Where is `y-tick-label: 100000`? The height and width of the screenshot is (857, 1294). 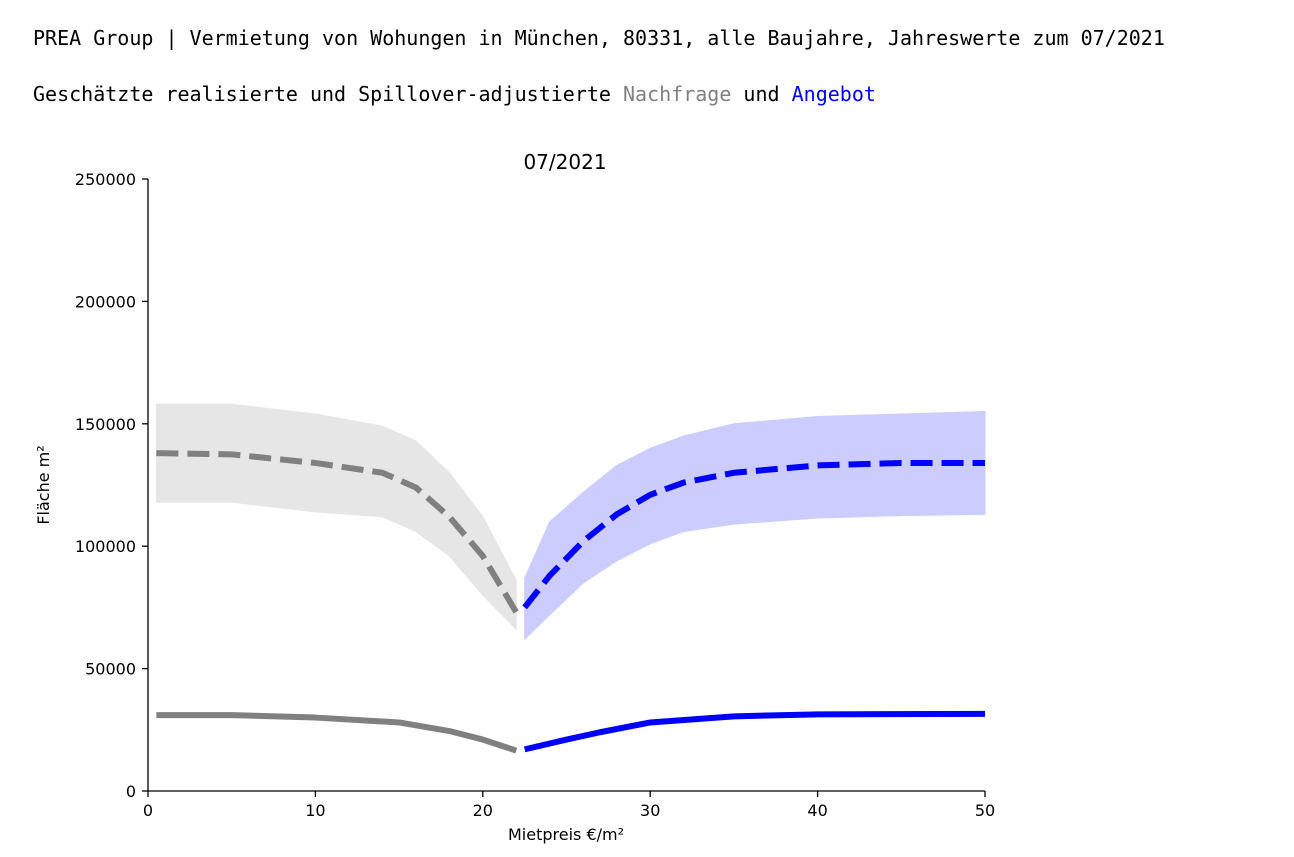 y-tick-label: 100000 is located at coordinates (105, 546).